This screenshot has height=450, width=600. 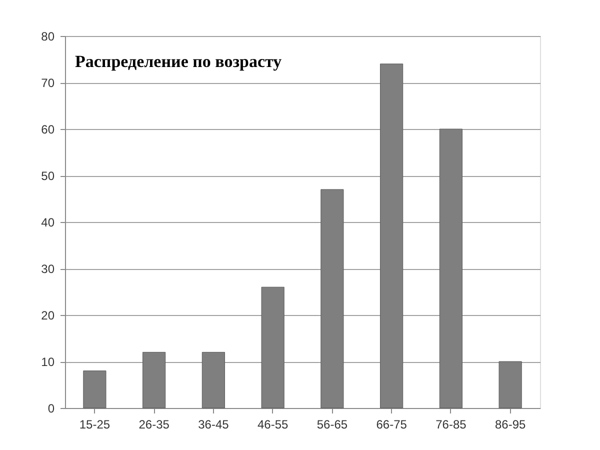 I want to click on x-tick-label: 36-45, so click(x=214, y=425).